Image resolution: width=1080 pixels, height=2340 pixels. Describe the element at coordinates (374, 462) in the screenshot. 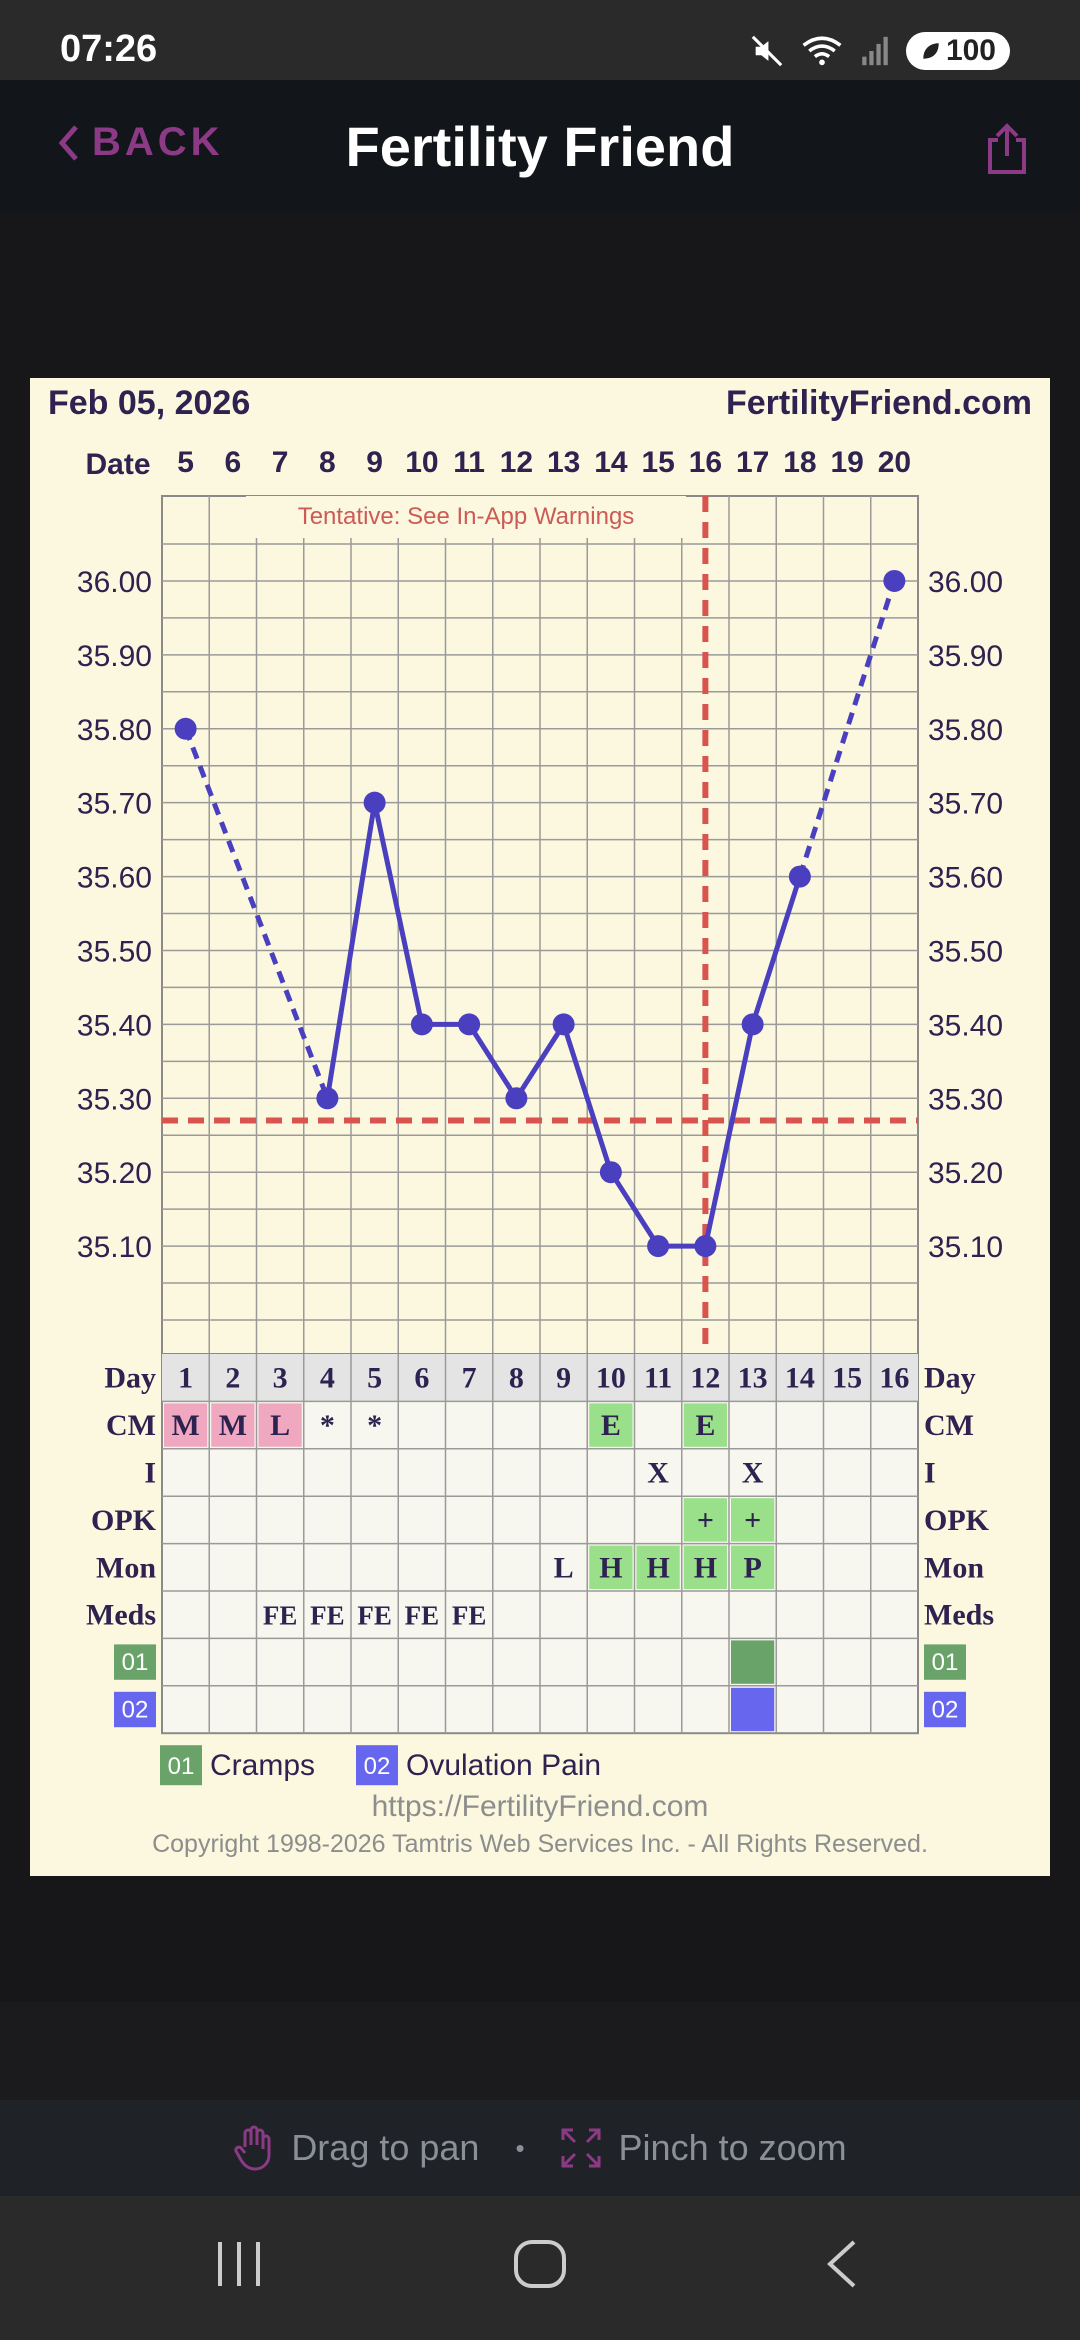

I see `date-label: 9` at that location.